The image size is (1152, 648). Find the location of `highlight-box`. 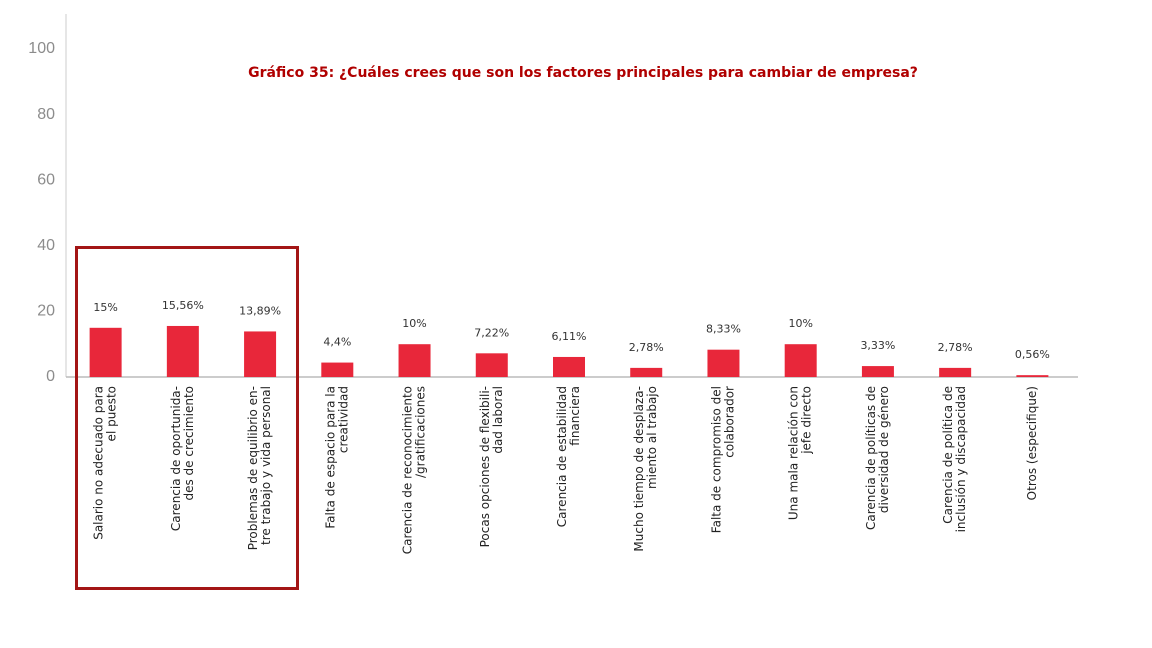

highlight-box is located at coordinates (187, 418).